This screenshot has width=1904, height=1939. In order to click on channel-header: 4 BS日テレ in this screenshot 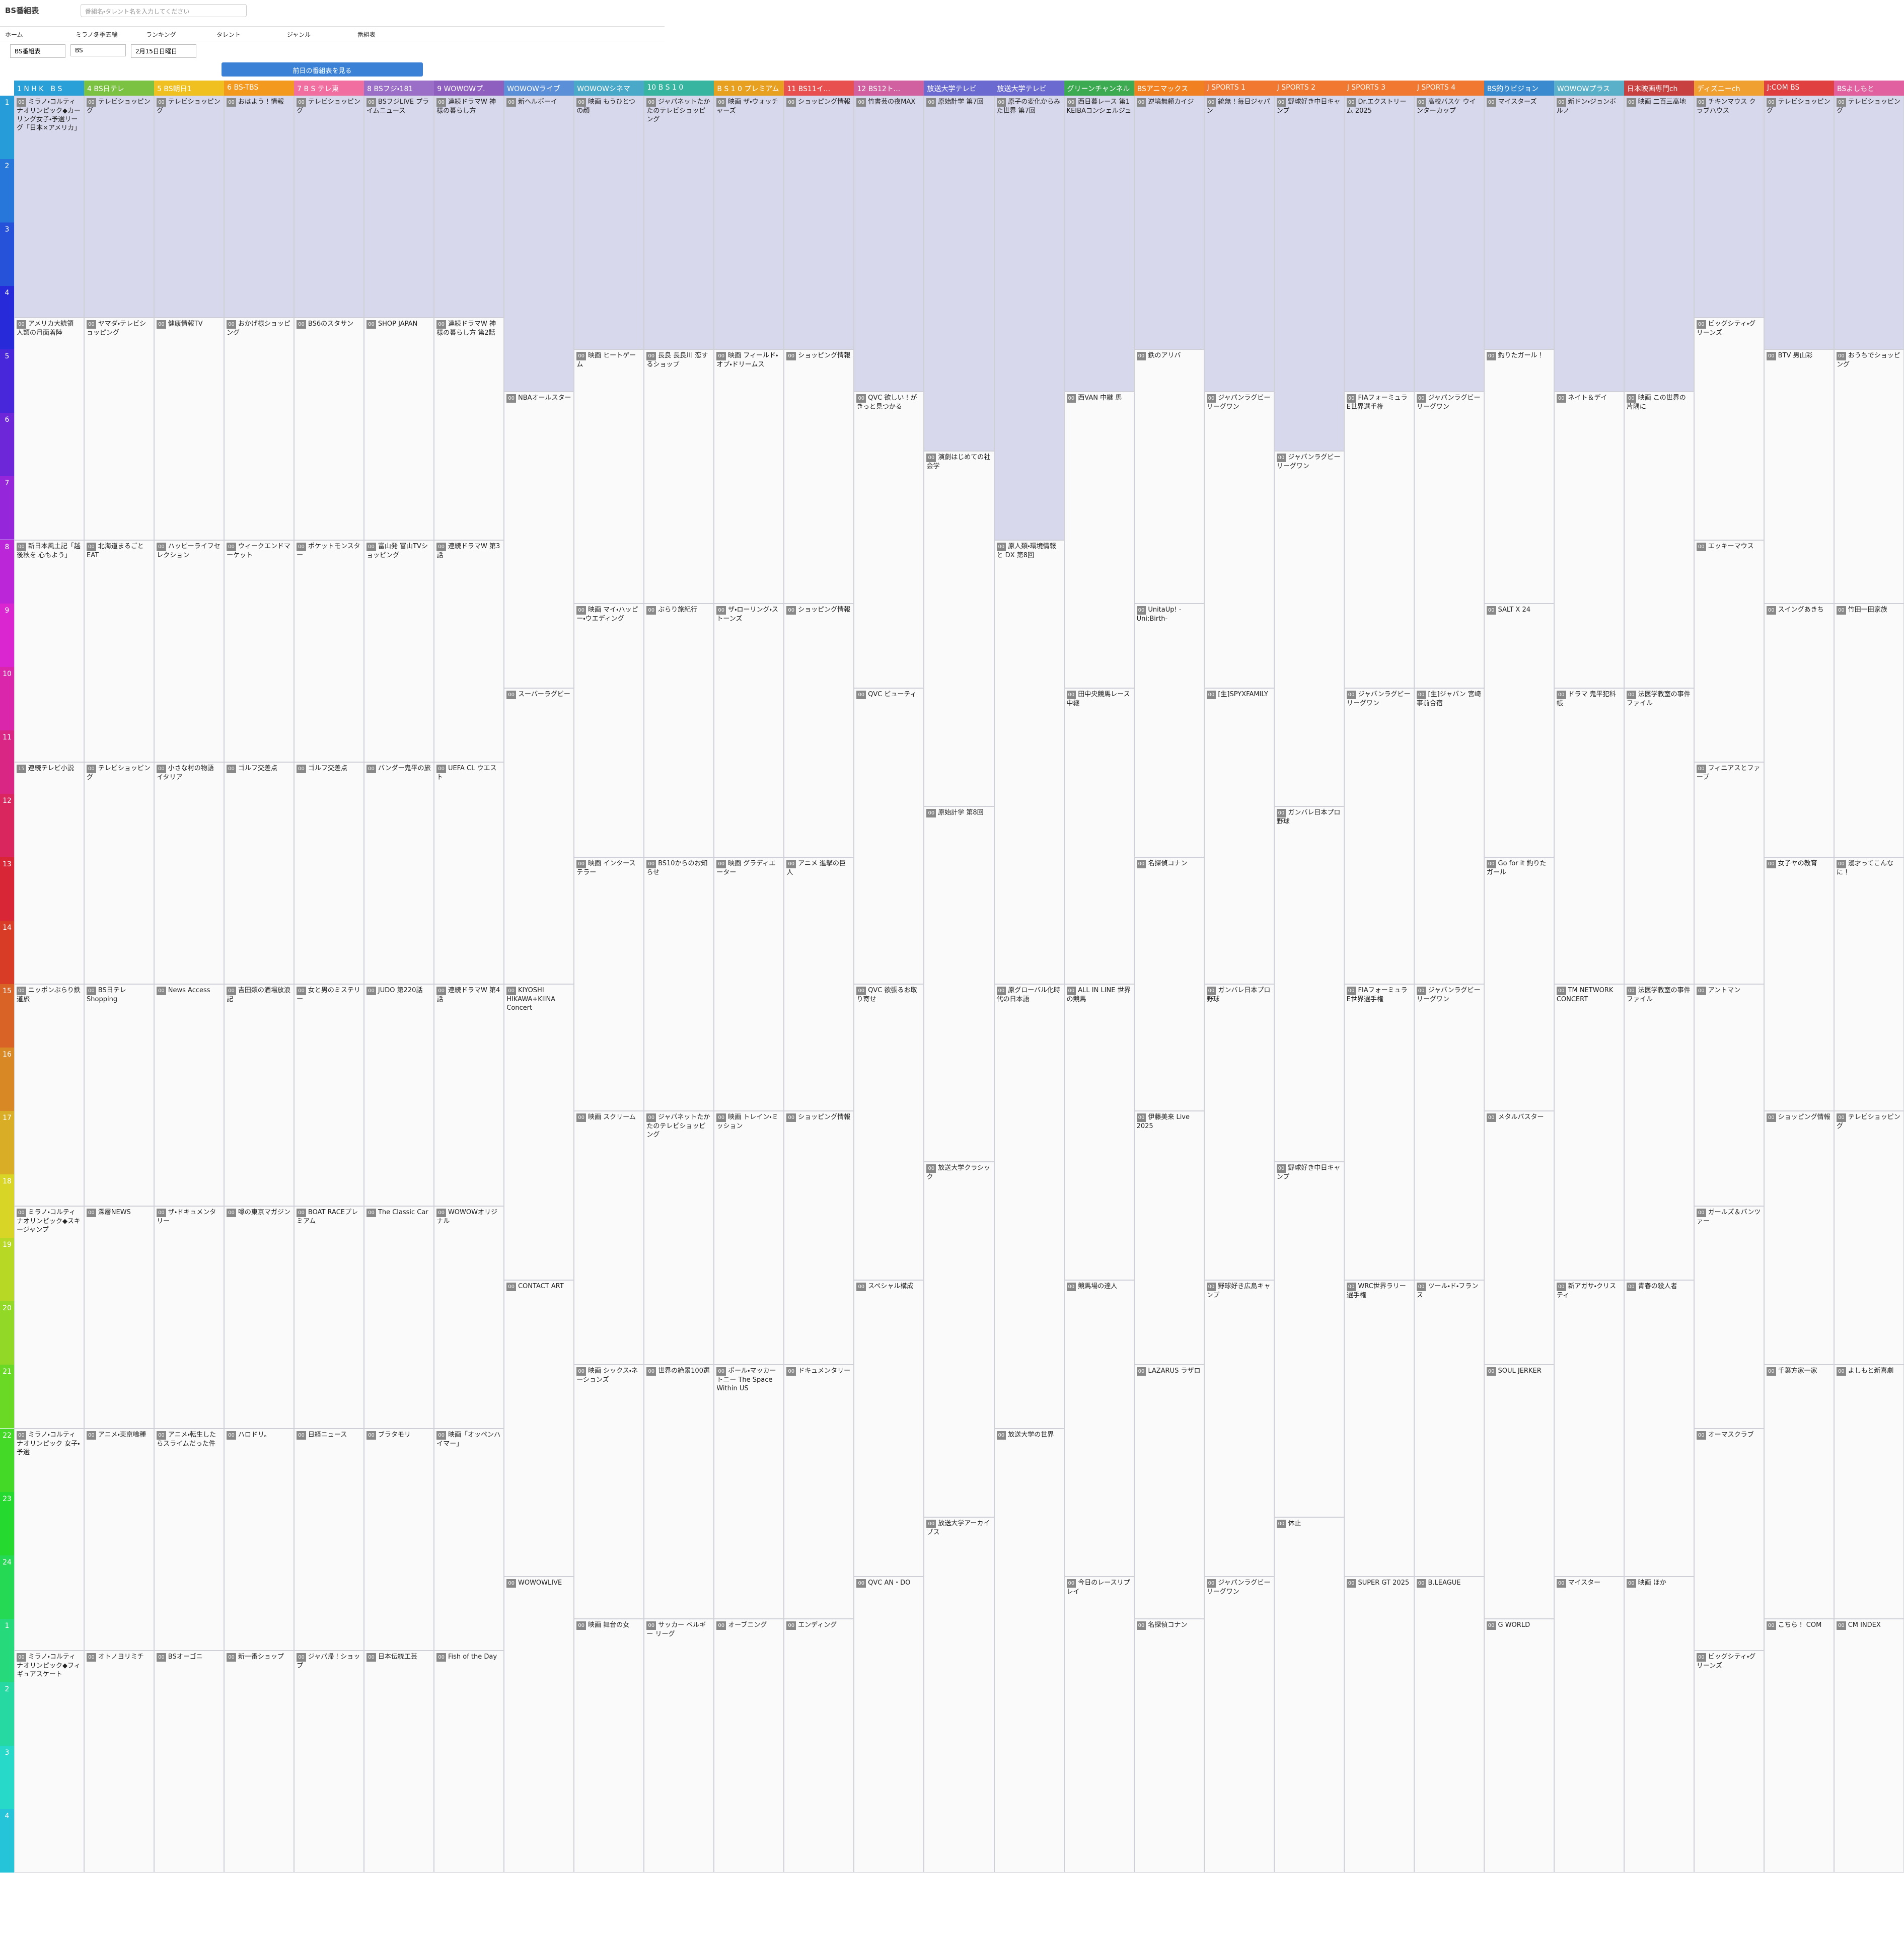, I will do `click(119, 88)`.